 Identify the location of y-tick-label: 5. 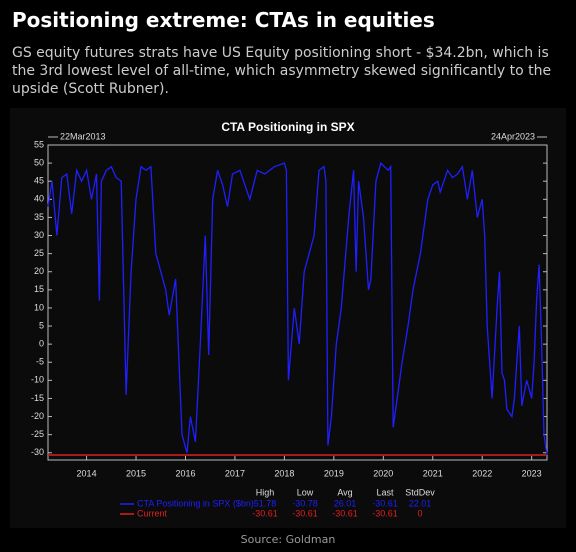
(41, 325).